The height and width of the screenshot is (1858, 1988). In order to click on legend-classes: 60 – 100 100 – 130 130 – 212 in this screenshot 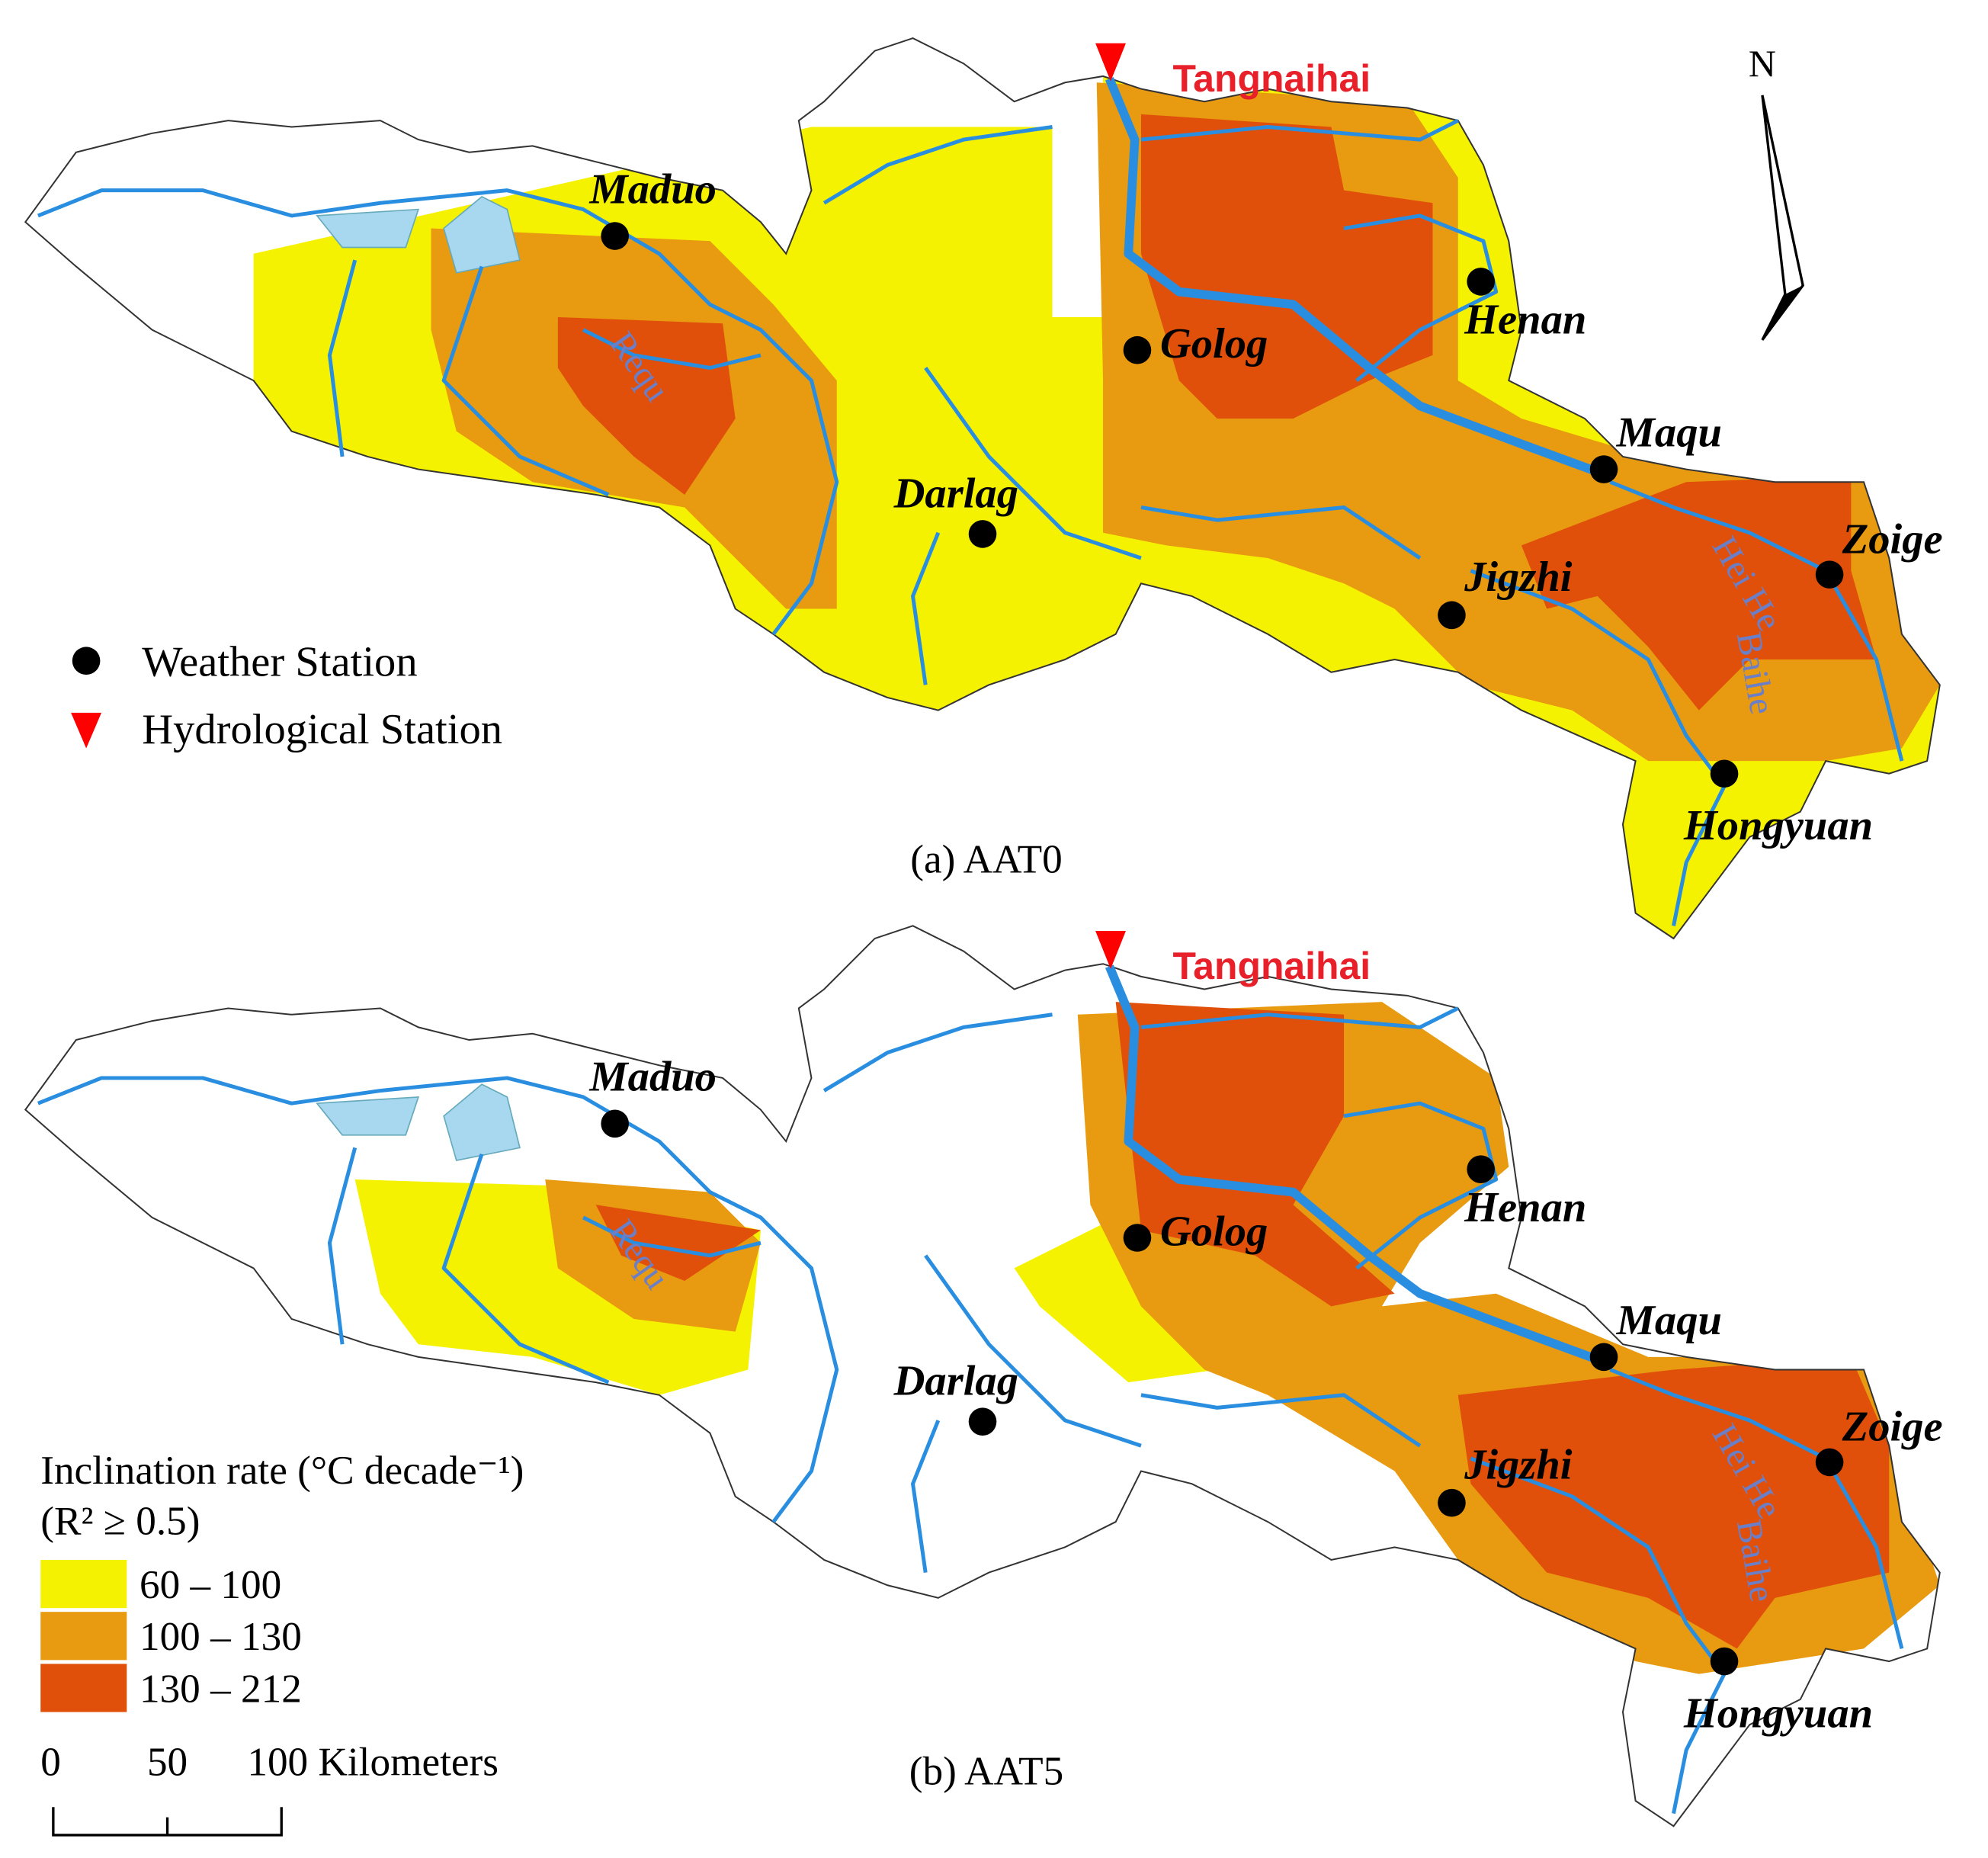, I will do `click(171, 1635)`.